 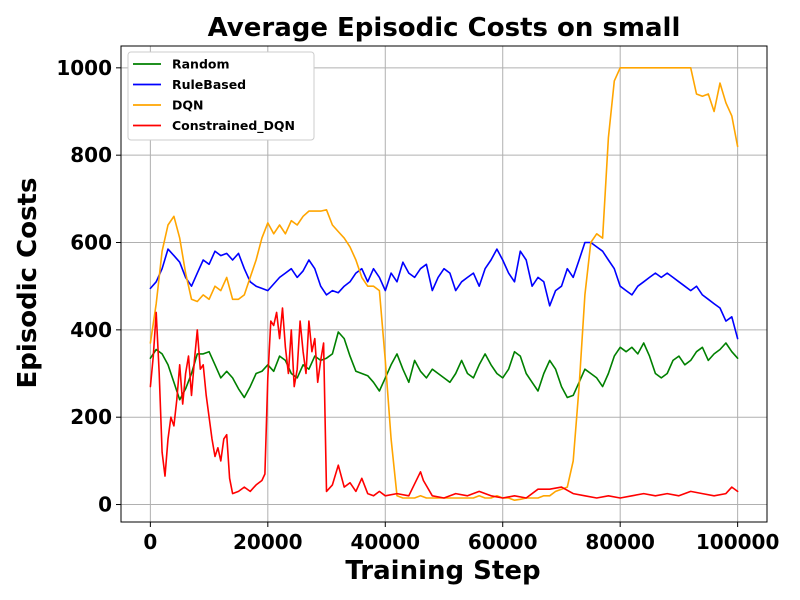 I want to click on series-line-rulebased, so click(x=444, y=290).